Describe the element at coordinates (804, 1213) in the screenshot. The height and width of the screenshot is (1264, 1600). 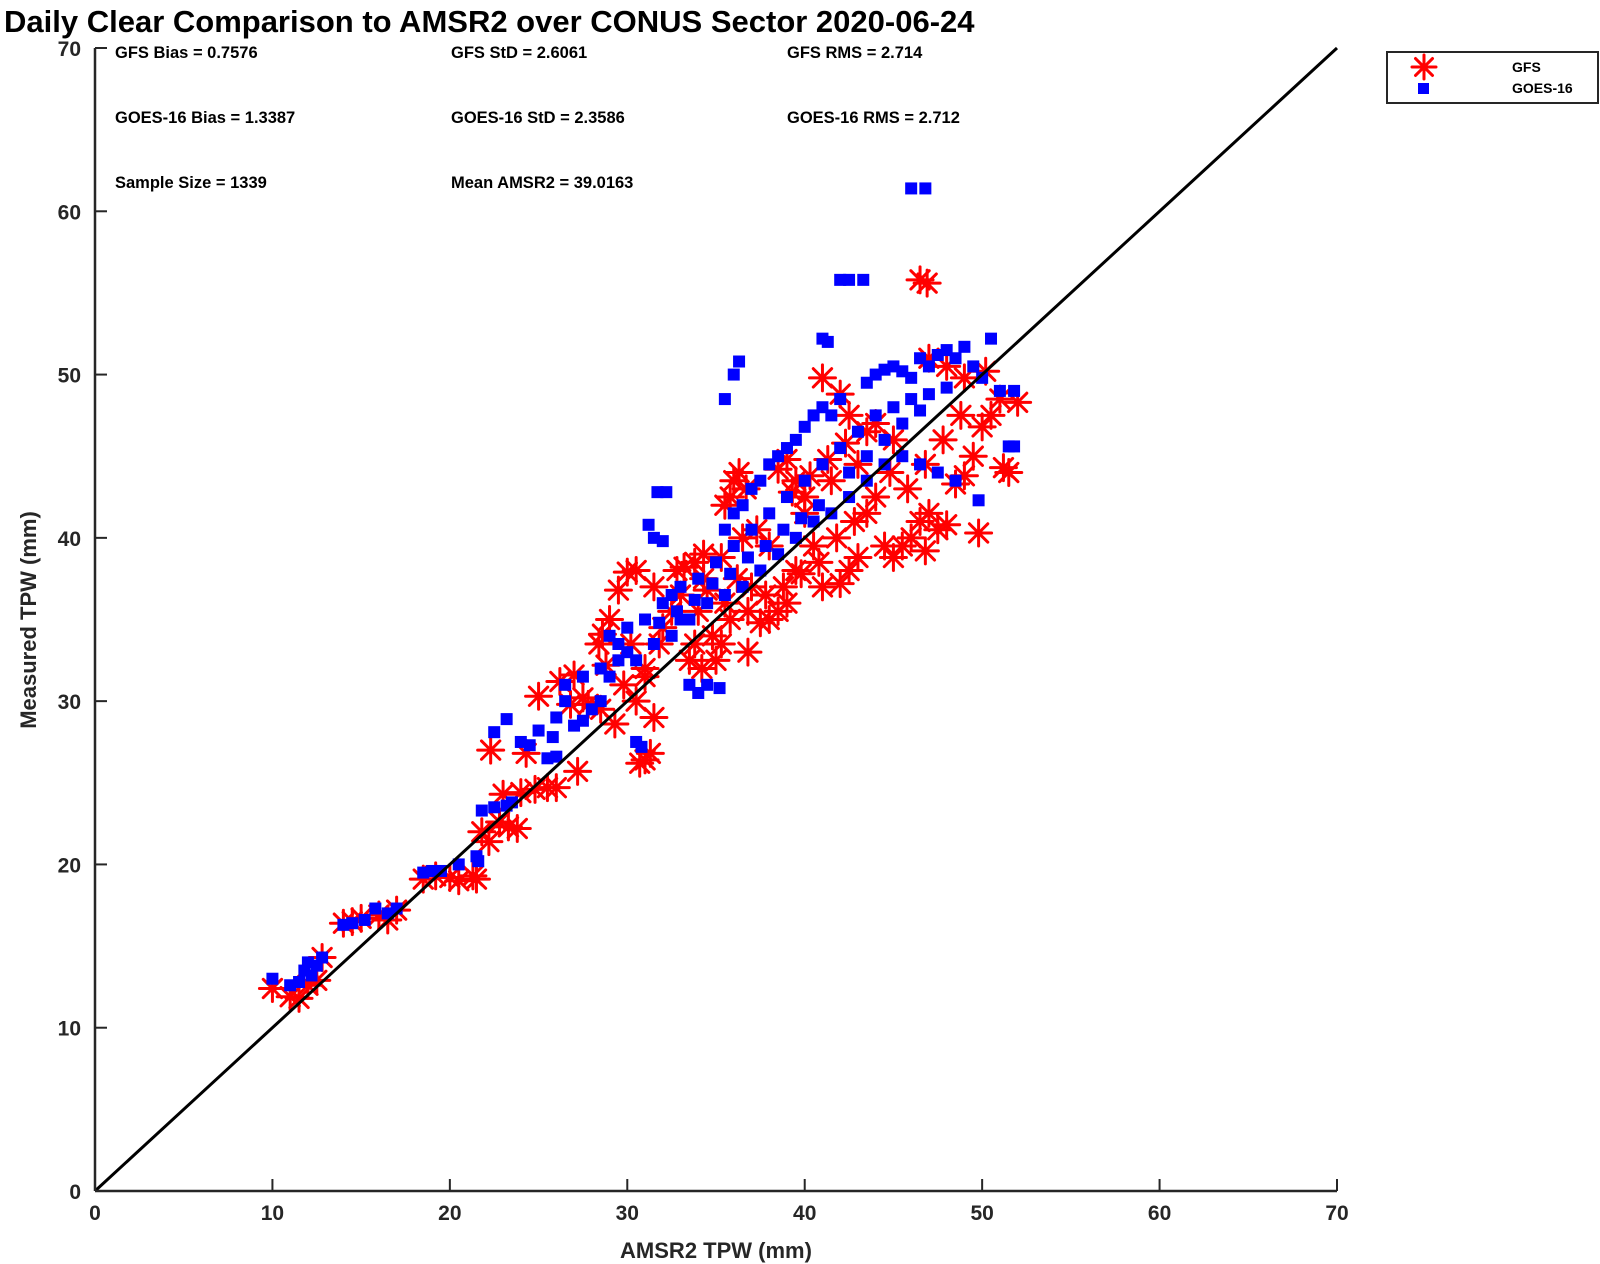
I see `x-tick-label: 40` at that location.